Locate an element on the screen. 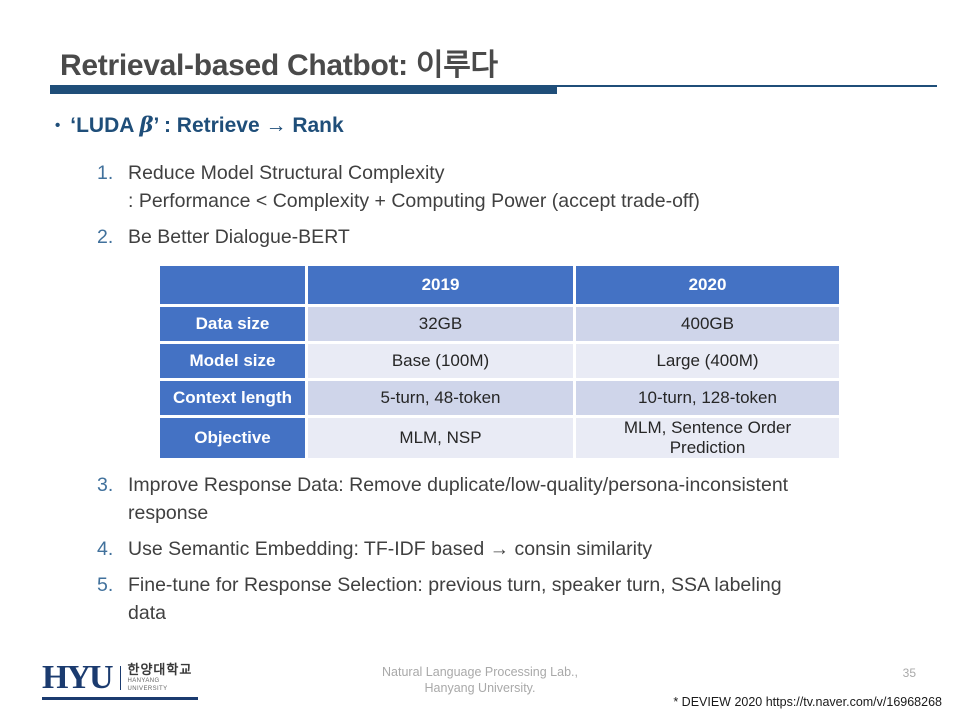 This screenshot has height=720, width=960. logo-english-name: HANYANG UNIVERSITY is located at coordinates (147, 685).